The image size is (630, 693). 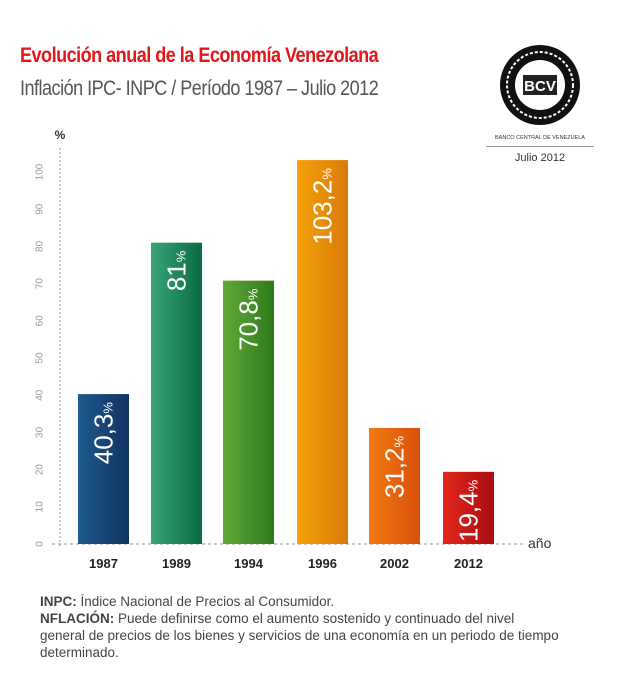 I want to click on inflacion-term: NFLACIÓN:, so click(x=77, y=618).